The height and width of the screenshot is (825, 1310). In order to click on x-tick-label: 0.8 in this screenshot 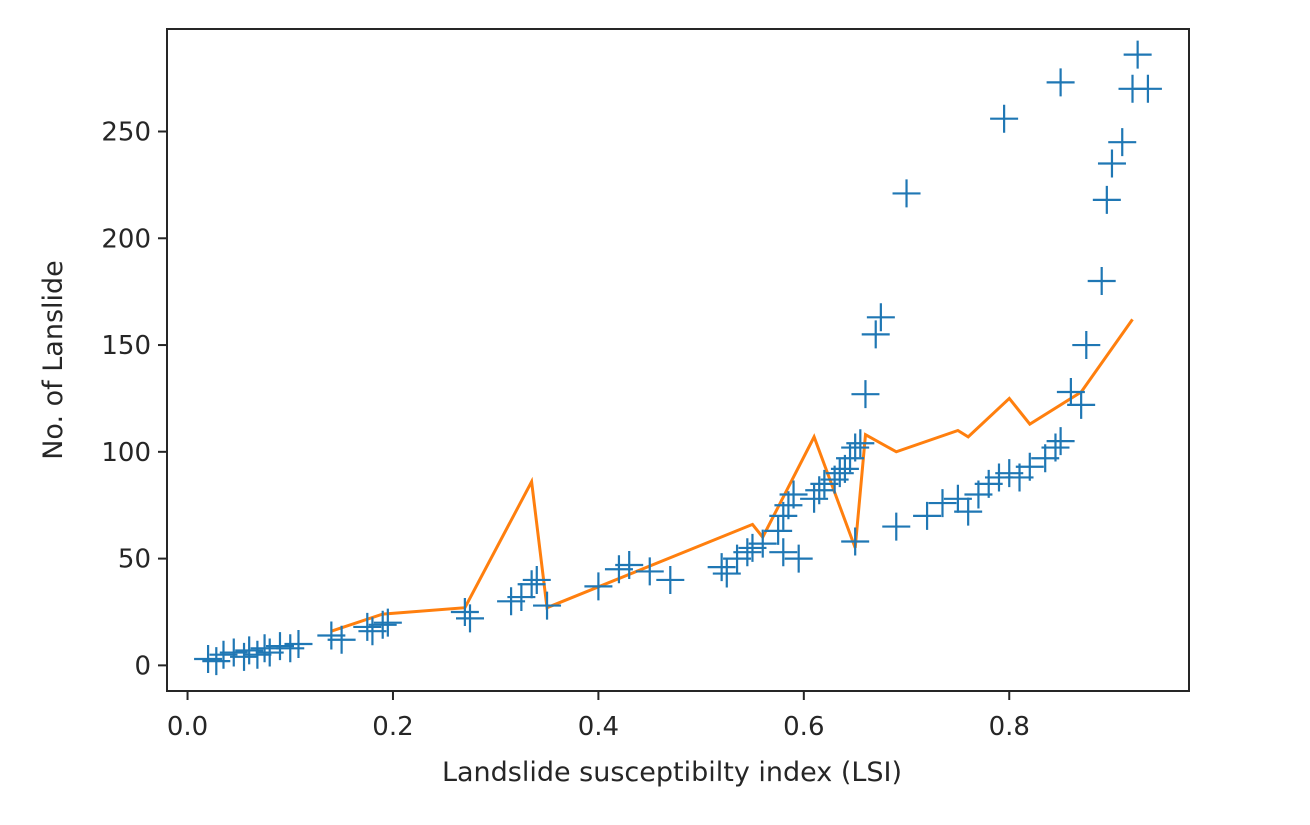, I will do `click(1009, 727)`.